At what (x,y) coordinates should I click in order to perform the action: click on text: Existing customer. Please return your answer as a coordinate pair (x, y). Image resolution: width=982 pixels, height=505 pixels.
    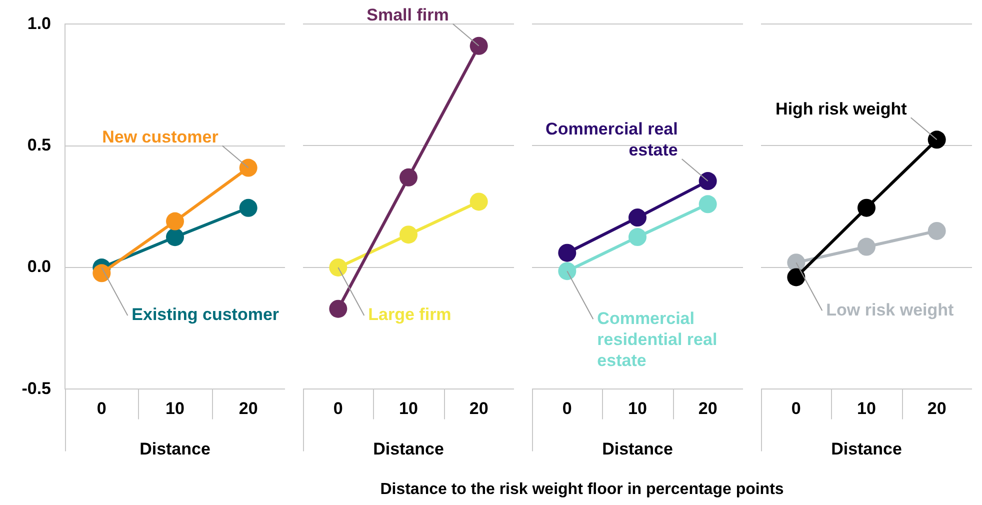
    Looking at the image, I should click on (206, 314).